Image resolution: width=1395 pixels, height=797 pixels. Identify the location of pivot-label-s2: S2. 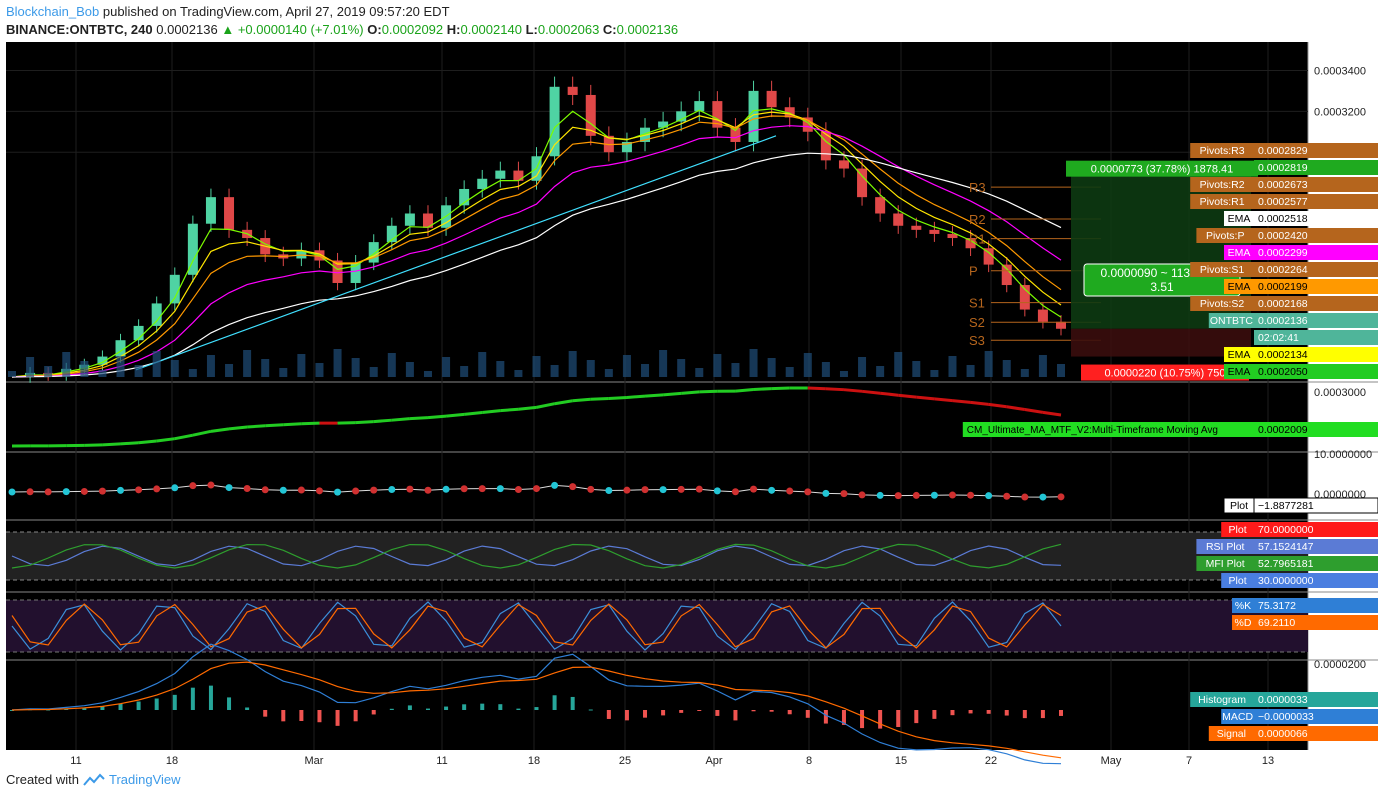
(977, 322).